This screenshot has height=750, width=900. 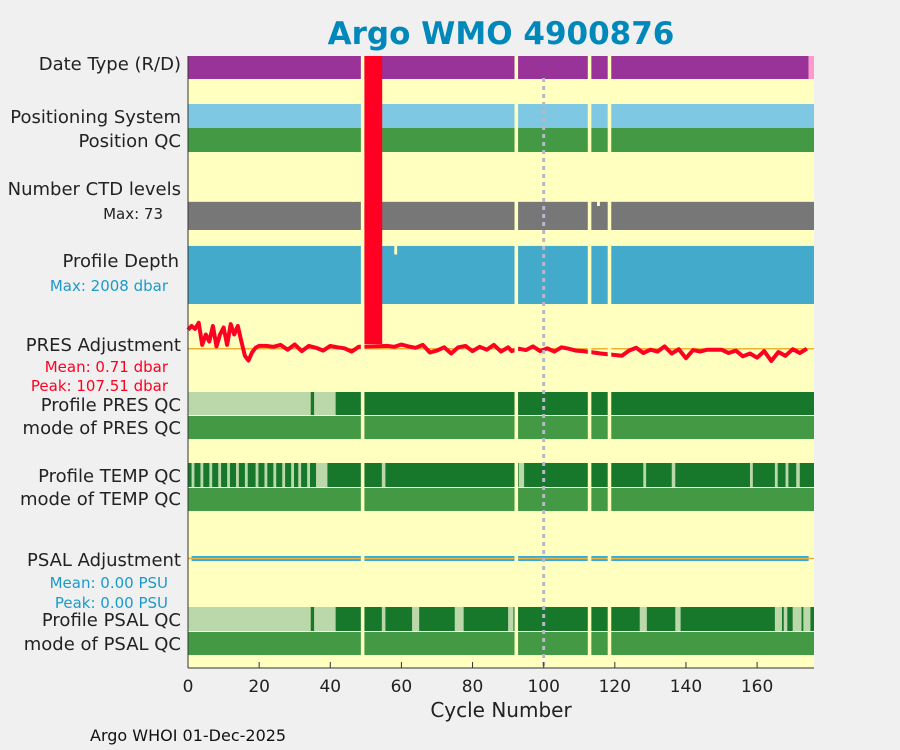 What do you see at coordinates (373, 200) in the screenshot?
I see `pres-spike-highlight` at bounding box center [373, 200].